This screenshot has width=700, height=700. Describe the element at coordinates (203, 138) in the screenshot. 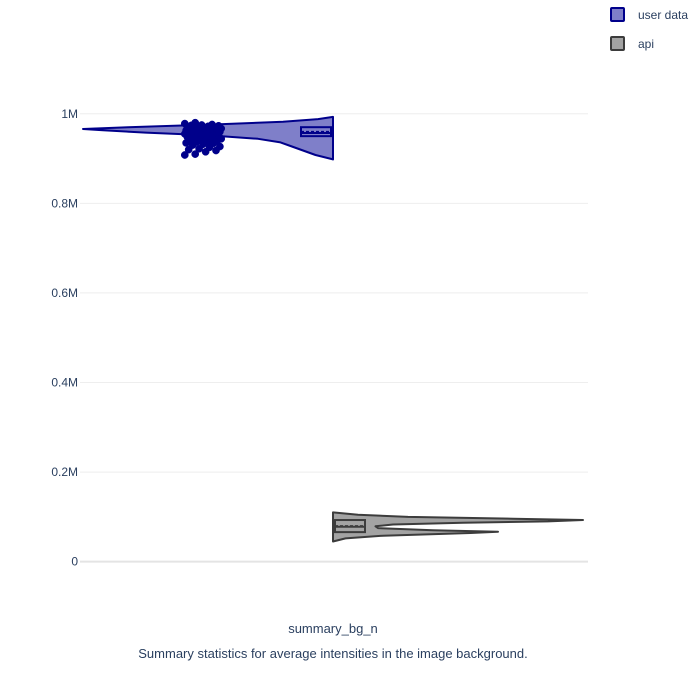

I see `data-points` at that location.